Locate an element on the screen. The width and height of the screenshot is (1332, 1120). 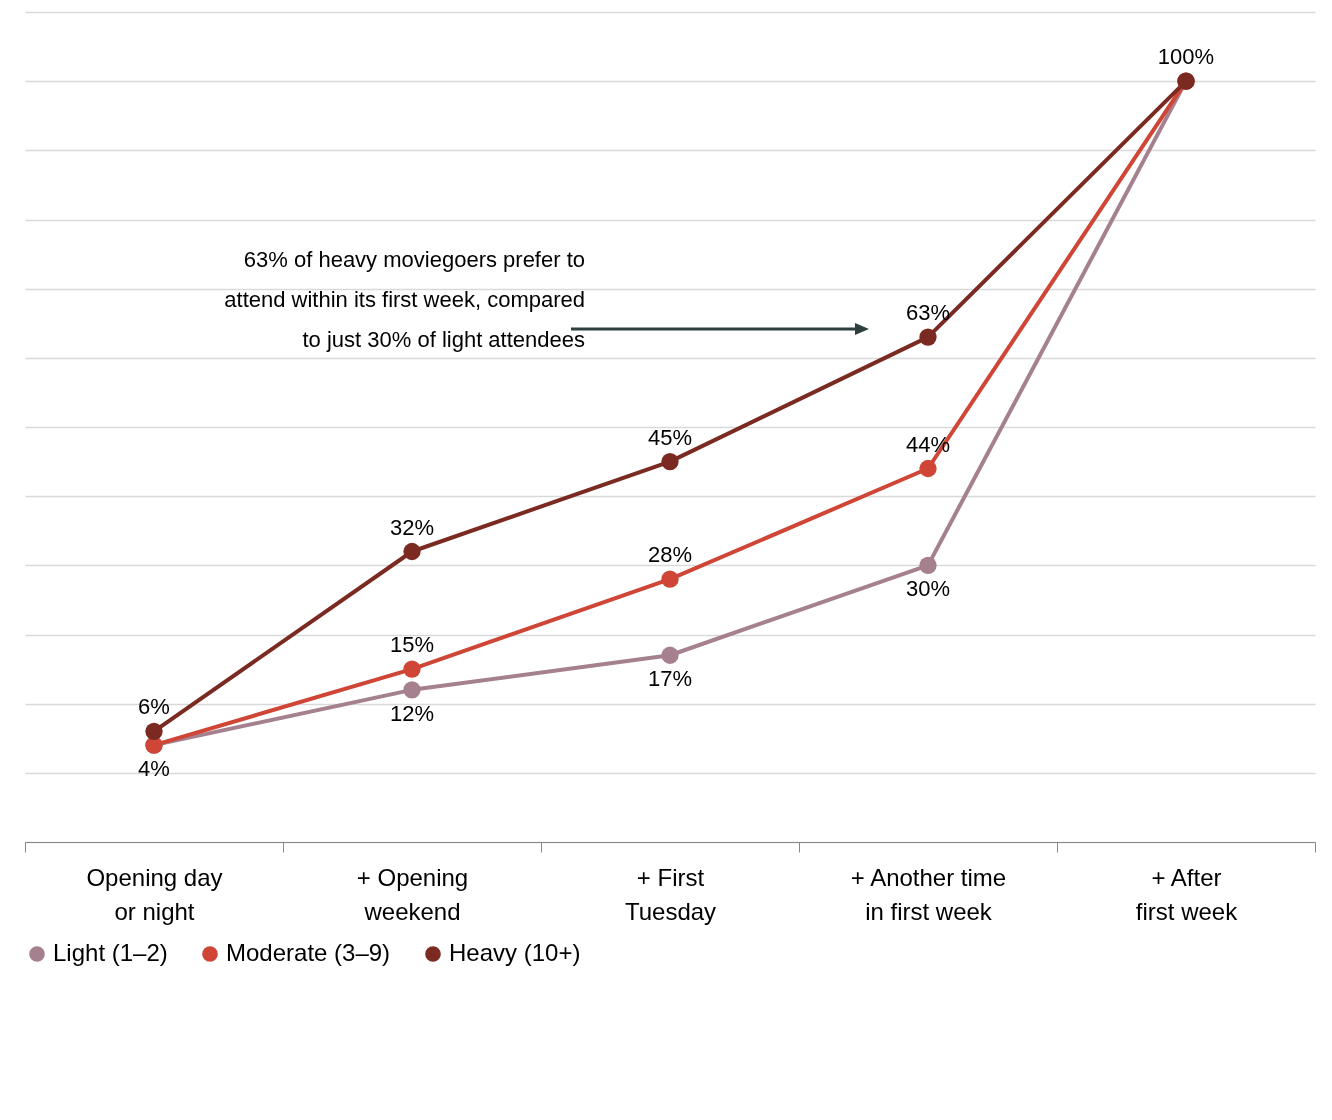
legend-label: Heavy (10+) is located at coordinates (515, 952).